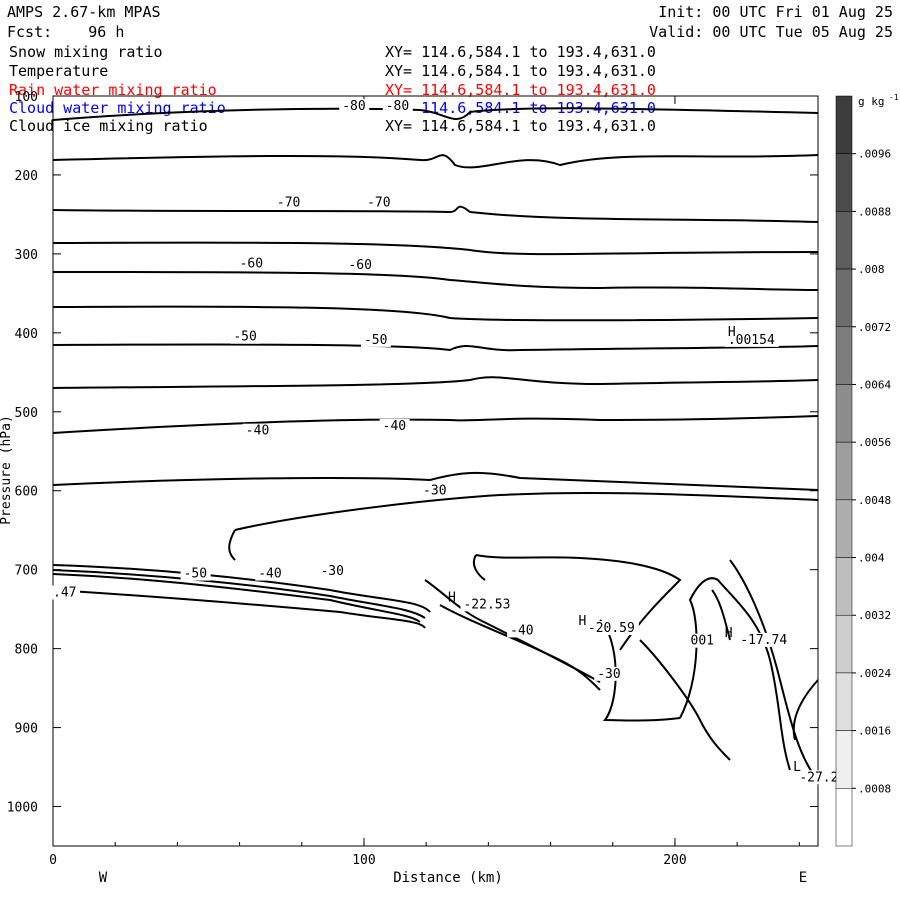 This screenshot has height=900, width=900. I want to click on y-tick-label: 500, so click(26, 413).